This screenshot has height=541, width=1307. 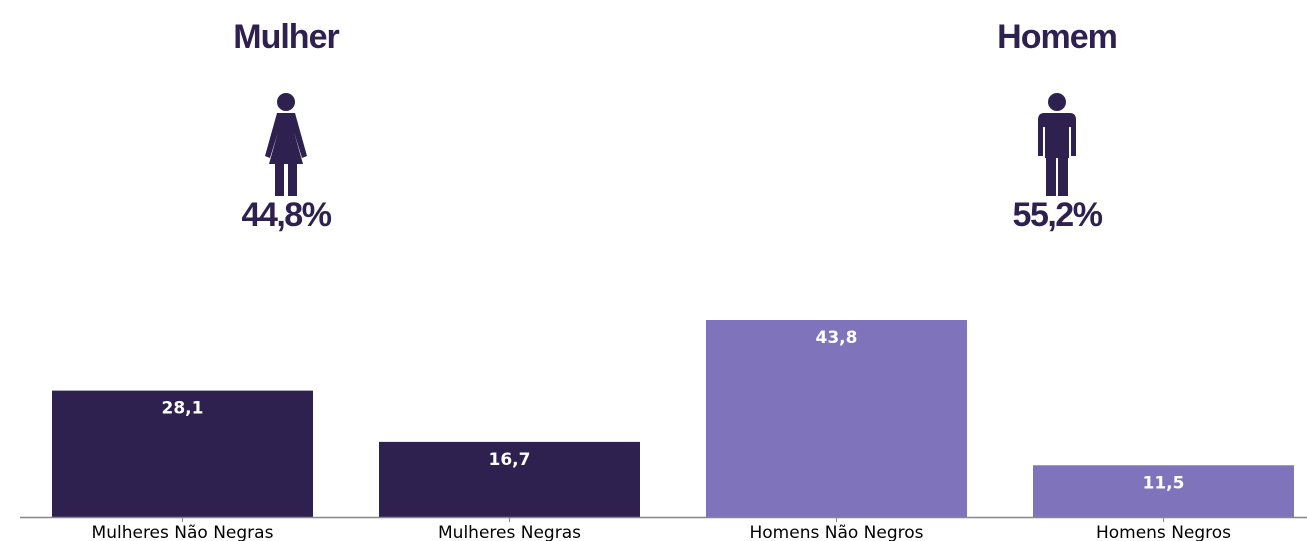 What do you see at coordinates (183, 532) in the screenshot?
I see `category-label-0: Mulheres Não Negras` at bounding box center [183, 532].